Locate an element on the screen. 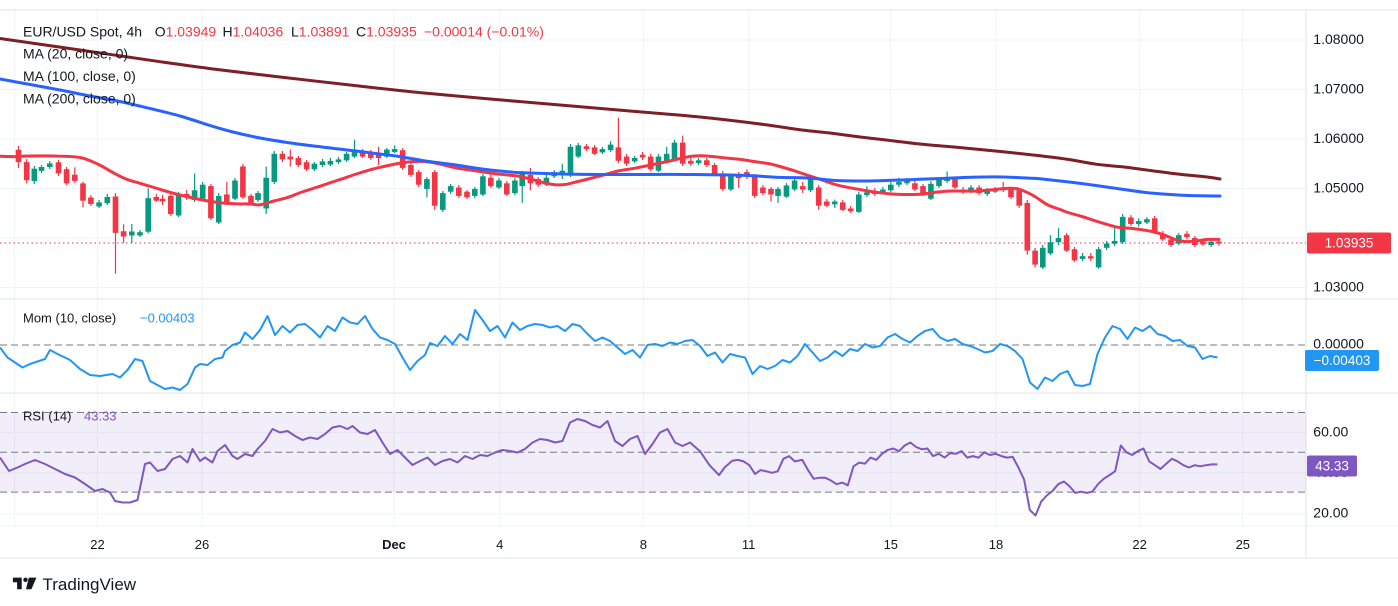 This screenshot has width=1398, height=606. svg-text: H1.04036 is located at coordinates (253, 32).